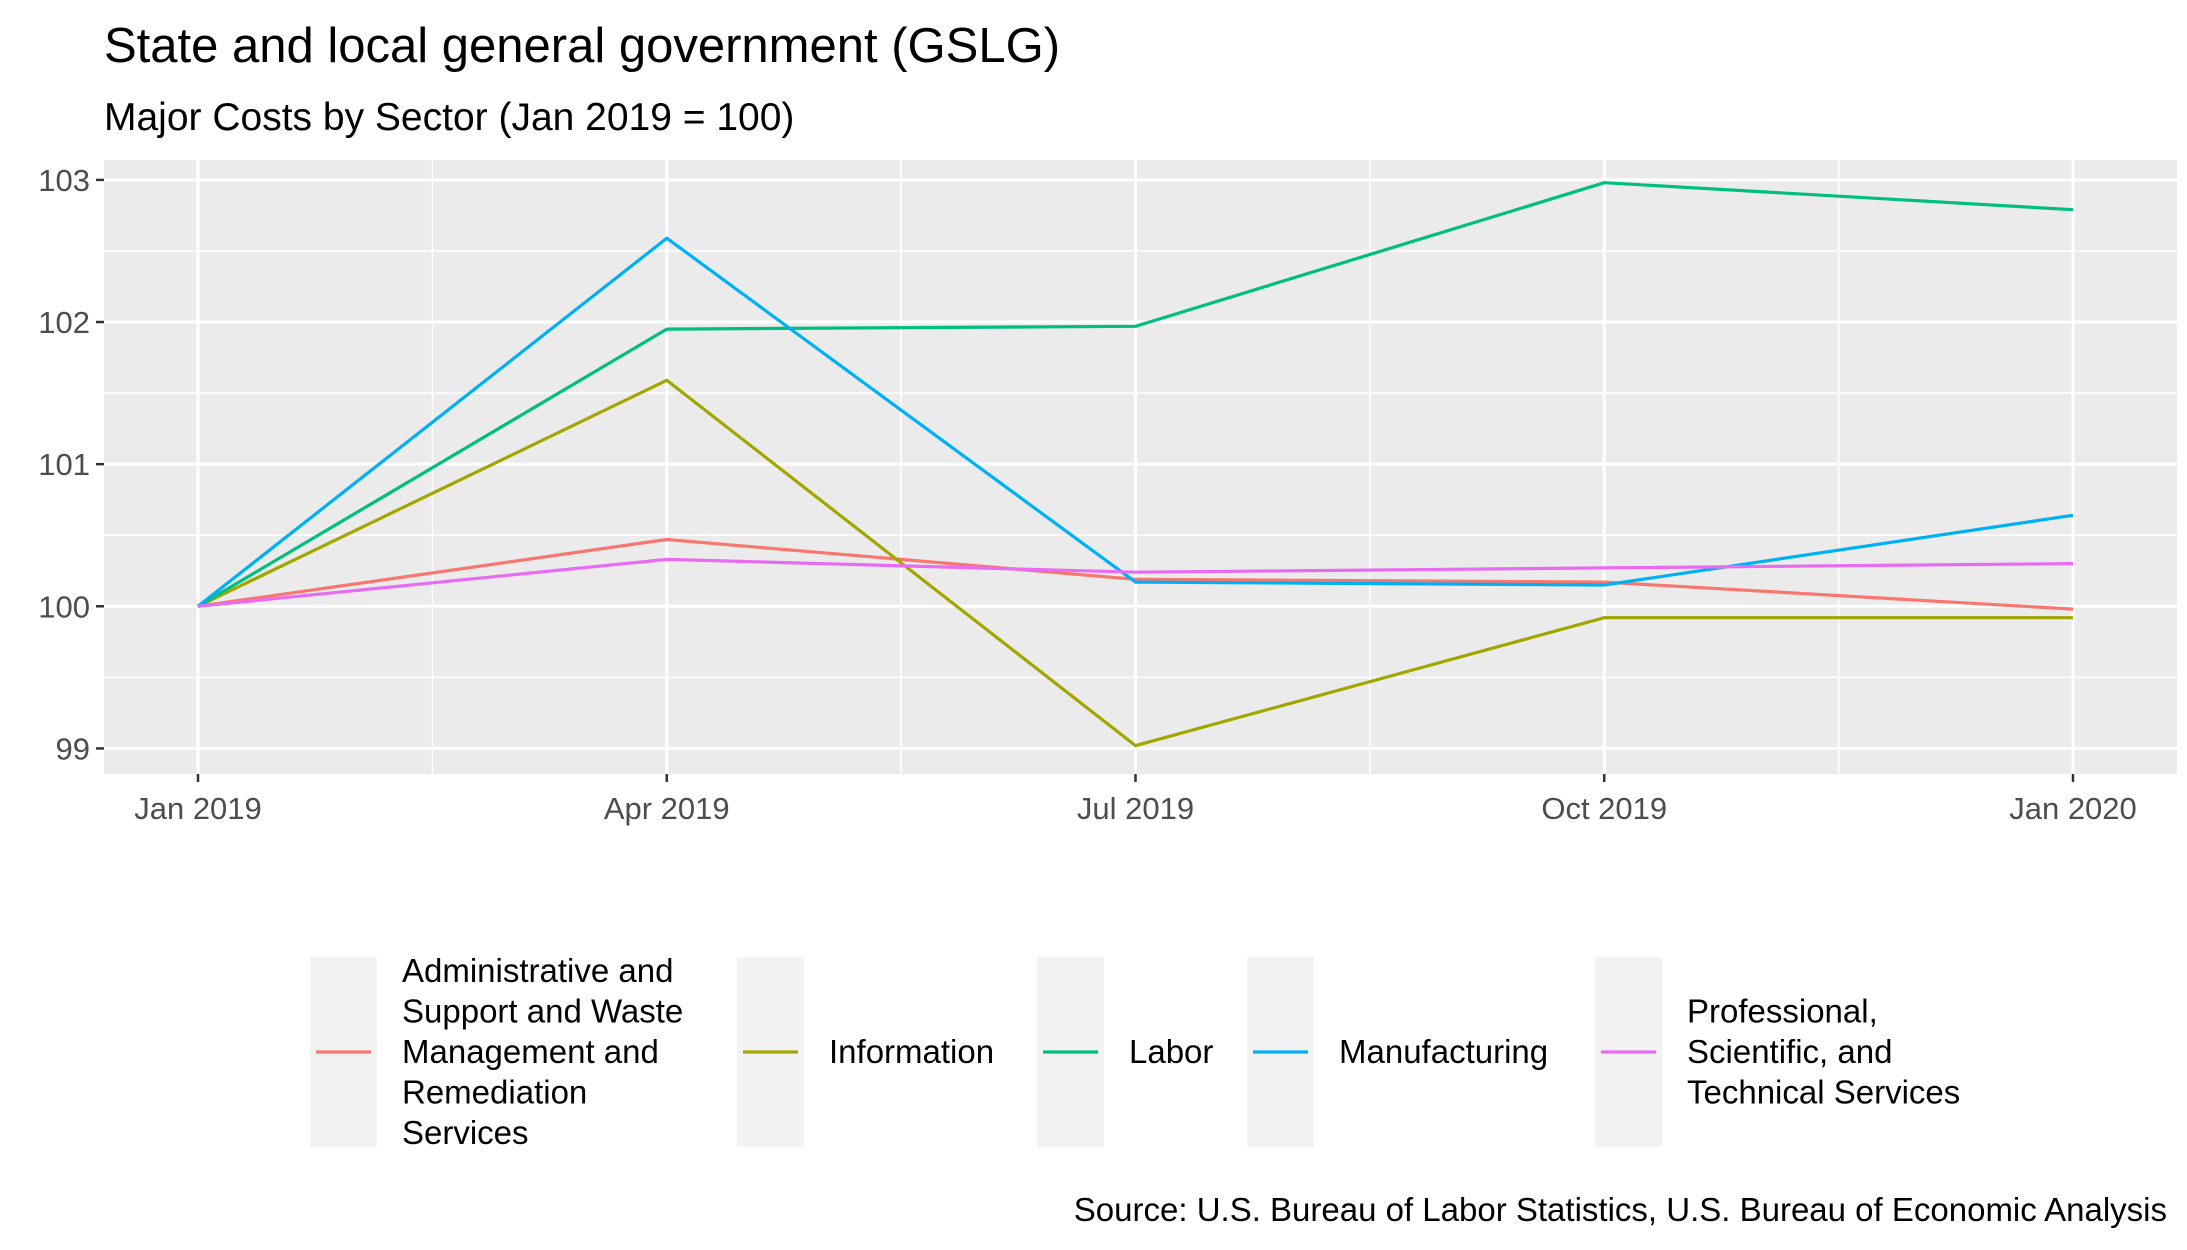 The width and height of the screenshot is (2187, 1250). What do you see at coordinates (911, 1051) in the screenshot?
I see `legend-label: Information` at bounding box center [911, 1051].